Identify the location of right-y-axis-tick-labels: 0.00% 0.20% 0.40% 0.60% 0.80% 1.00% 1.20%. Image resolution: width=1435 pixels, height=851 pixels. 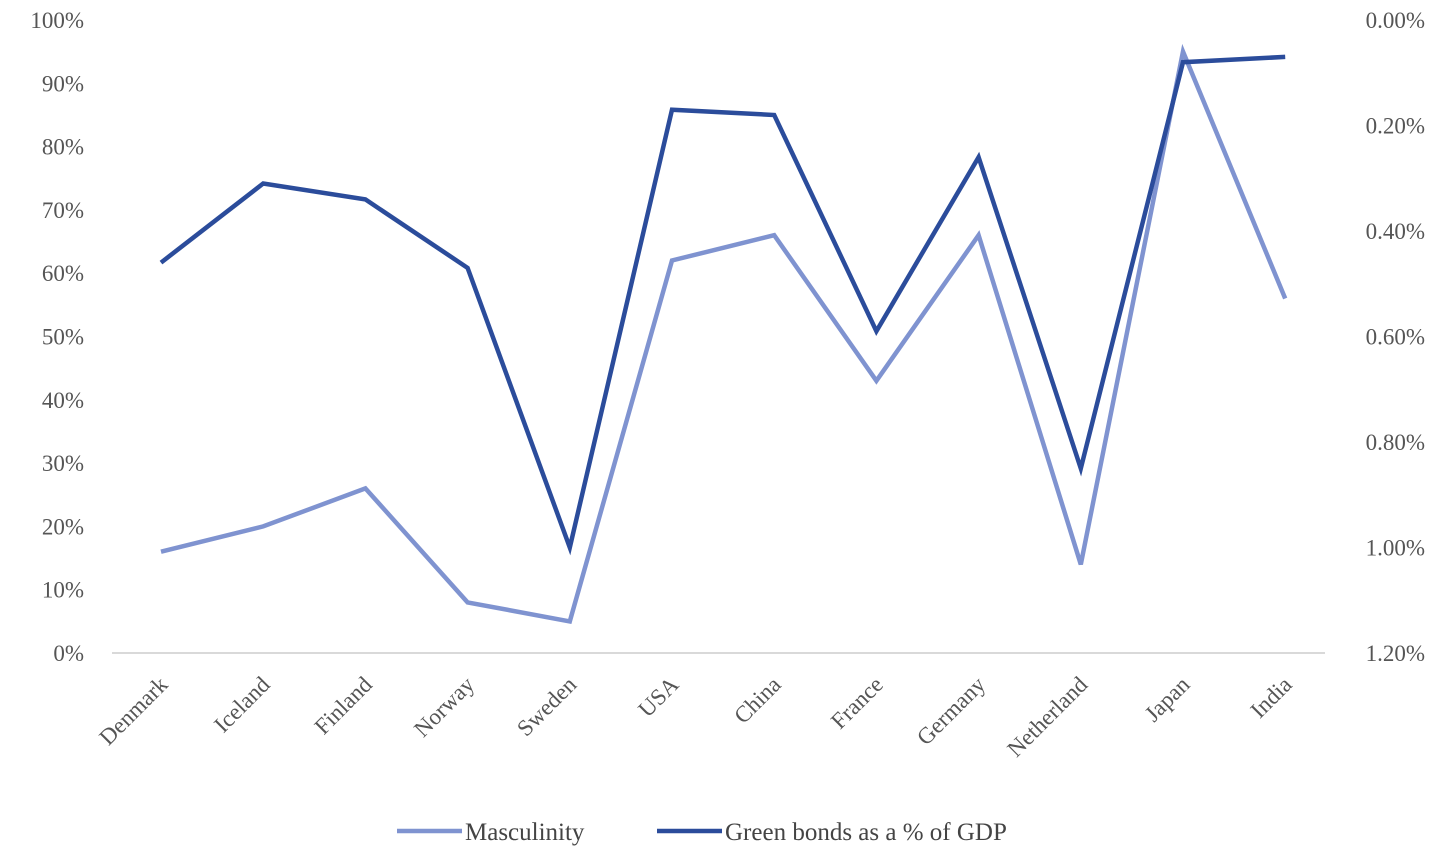
(1395, 337).